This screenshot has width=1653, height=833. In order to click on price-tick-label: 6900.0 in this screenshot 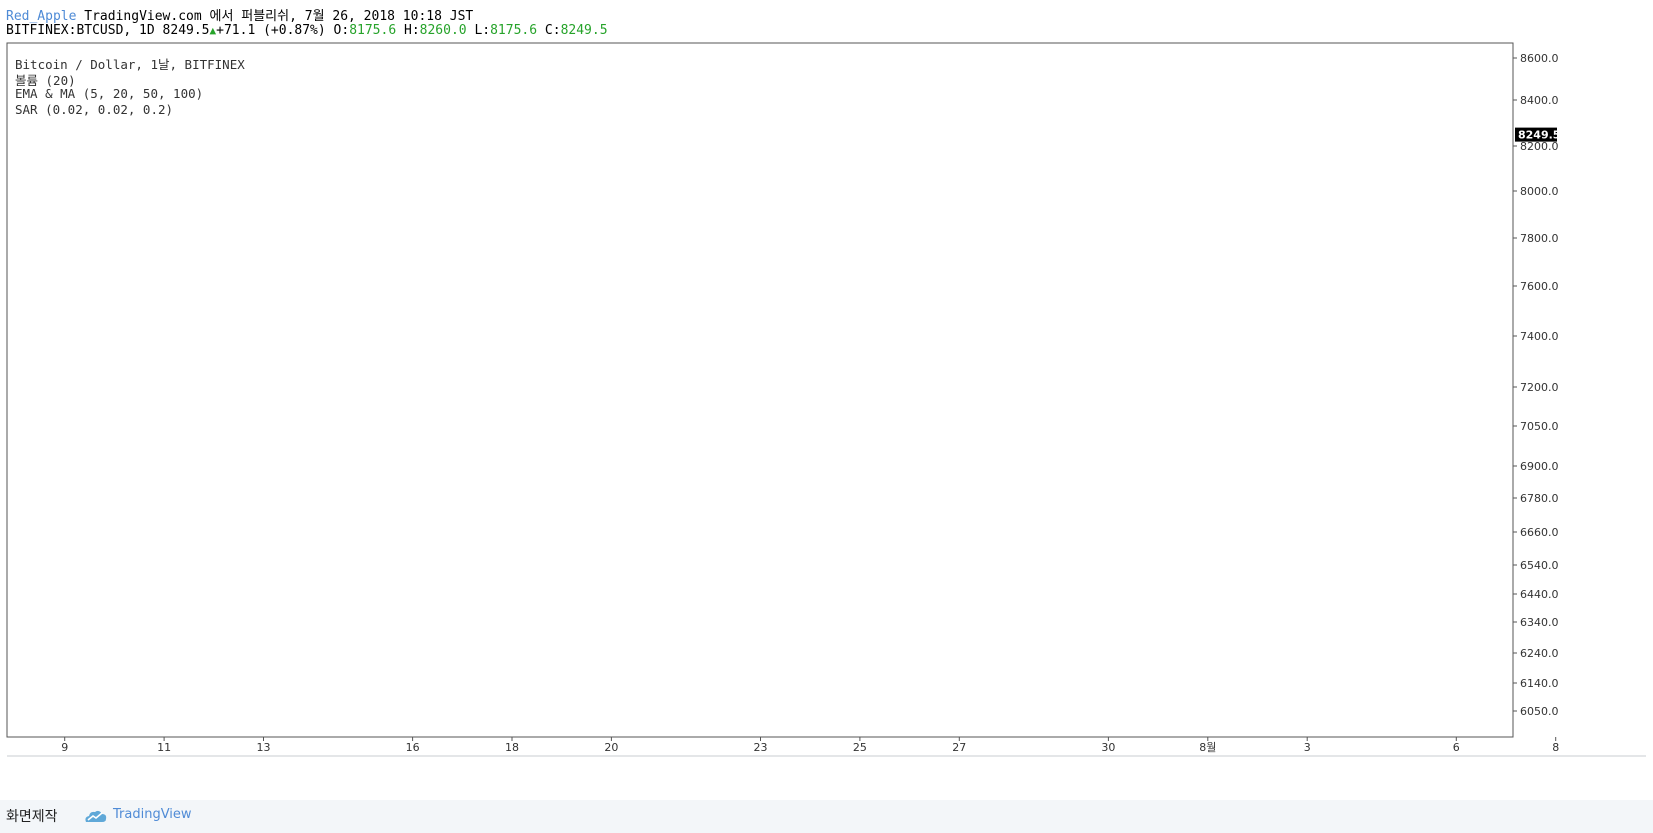, I will do `click(1539, 466)`.